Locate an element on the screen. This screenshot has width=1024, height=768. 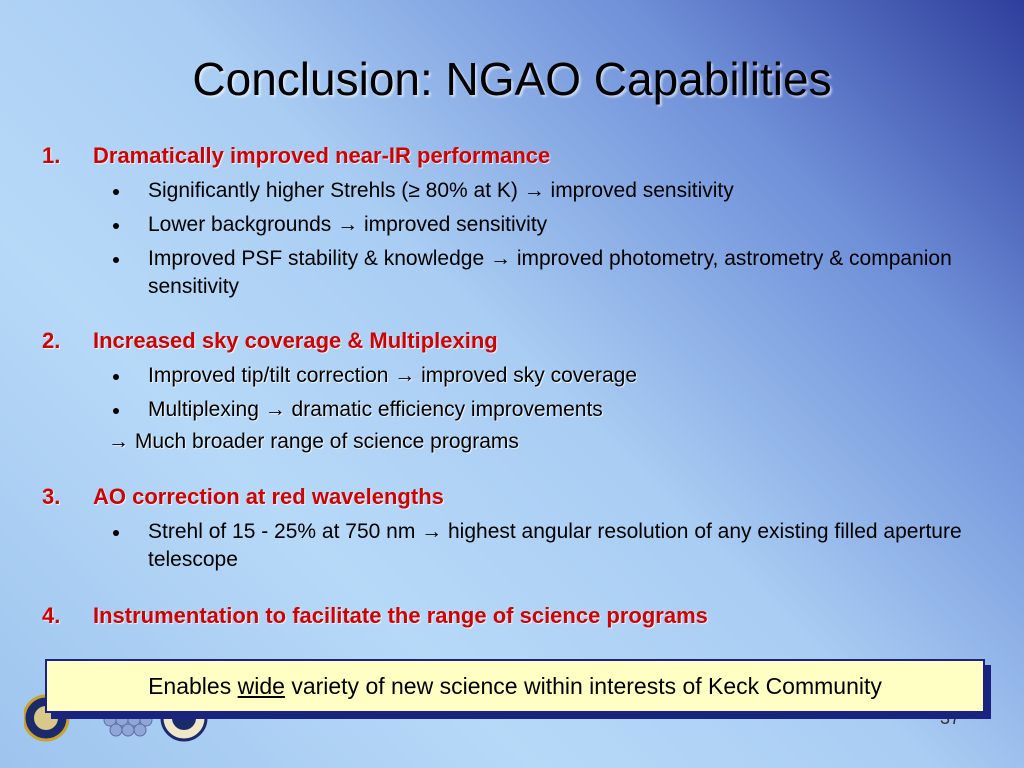
section-number: 1. is located at coordinates (51, 155).